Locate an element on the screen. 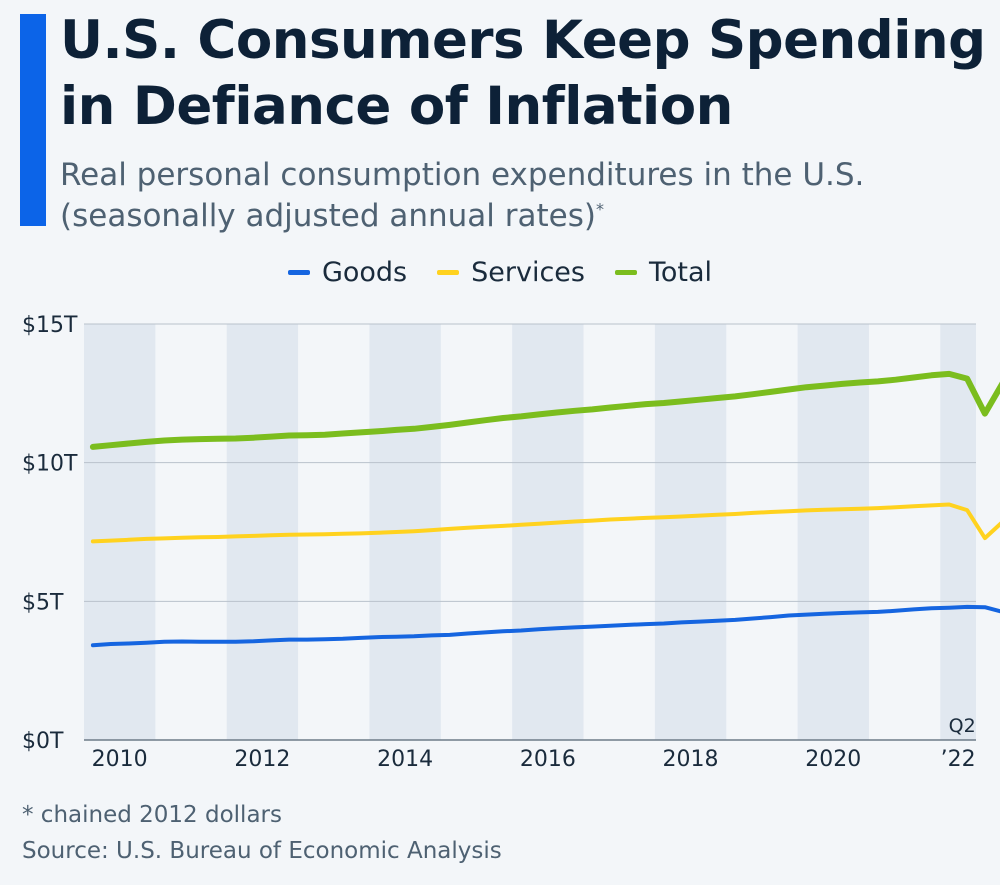 This screenshot has width=1000, height=885. source-note: Source: U.S. Bureau of Economic Analysis is located at coordinates (262, 851).